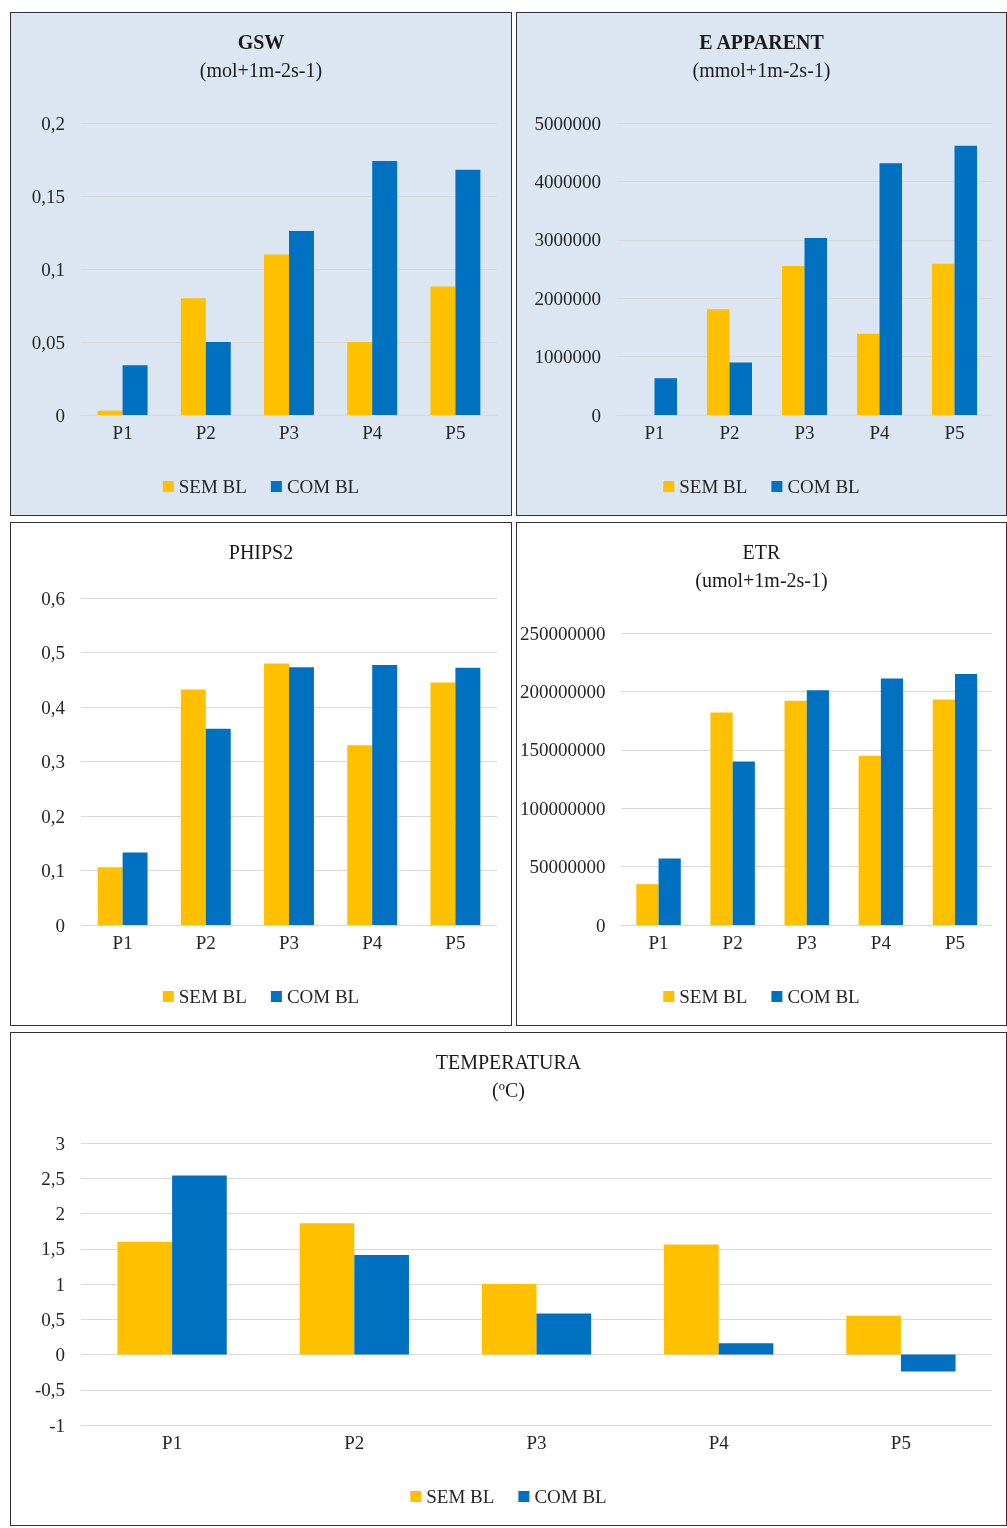 The width and height of the screenshot is (1007, 1528). I want to click on chart-subtitle: (mmol+1m-2s-1), so click(761, 70).